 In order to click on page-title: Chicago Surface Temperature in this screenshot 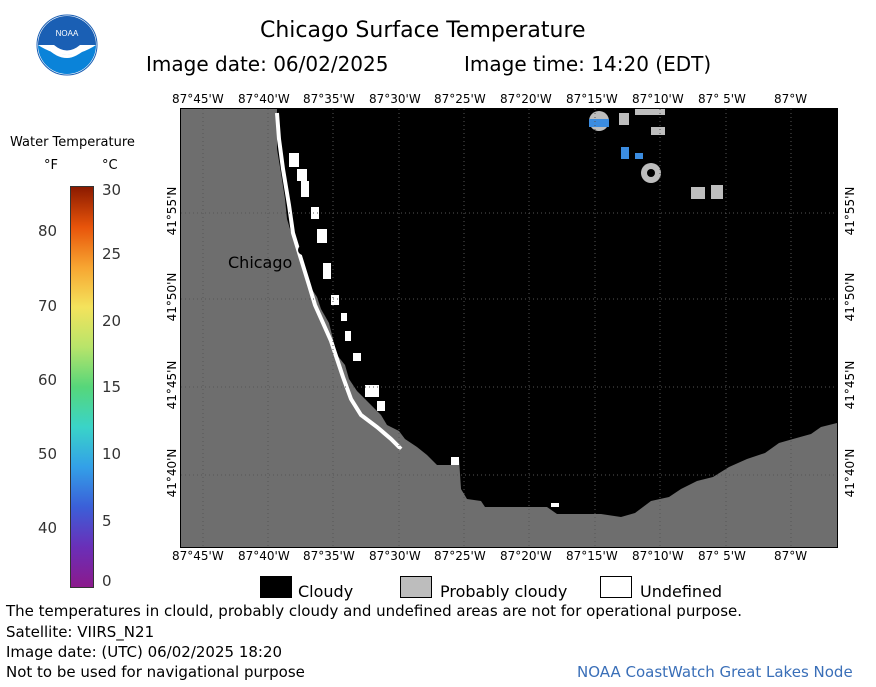, I will do `click(423, 30)`.